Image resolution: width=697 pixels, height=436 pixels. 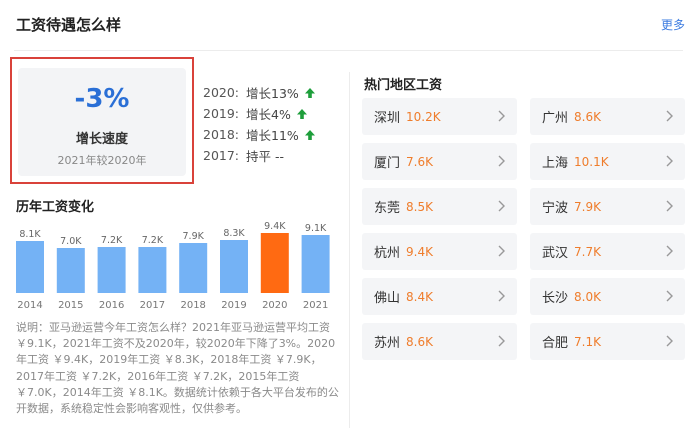 I want to click on bar-value-label: 9.1K, so click(x=316, y=228).